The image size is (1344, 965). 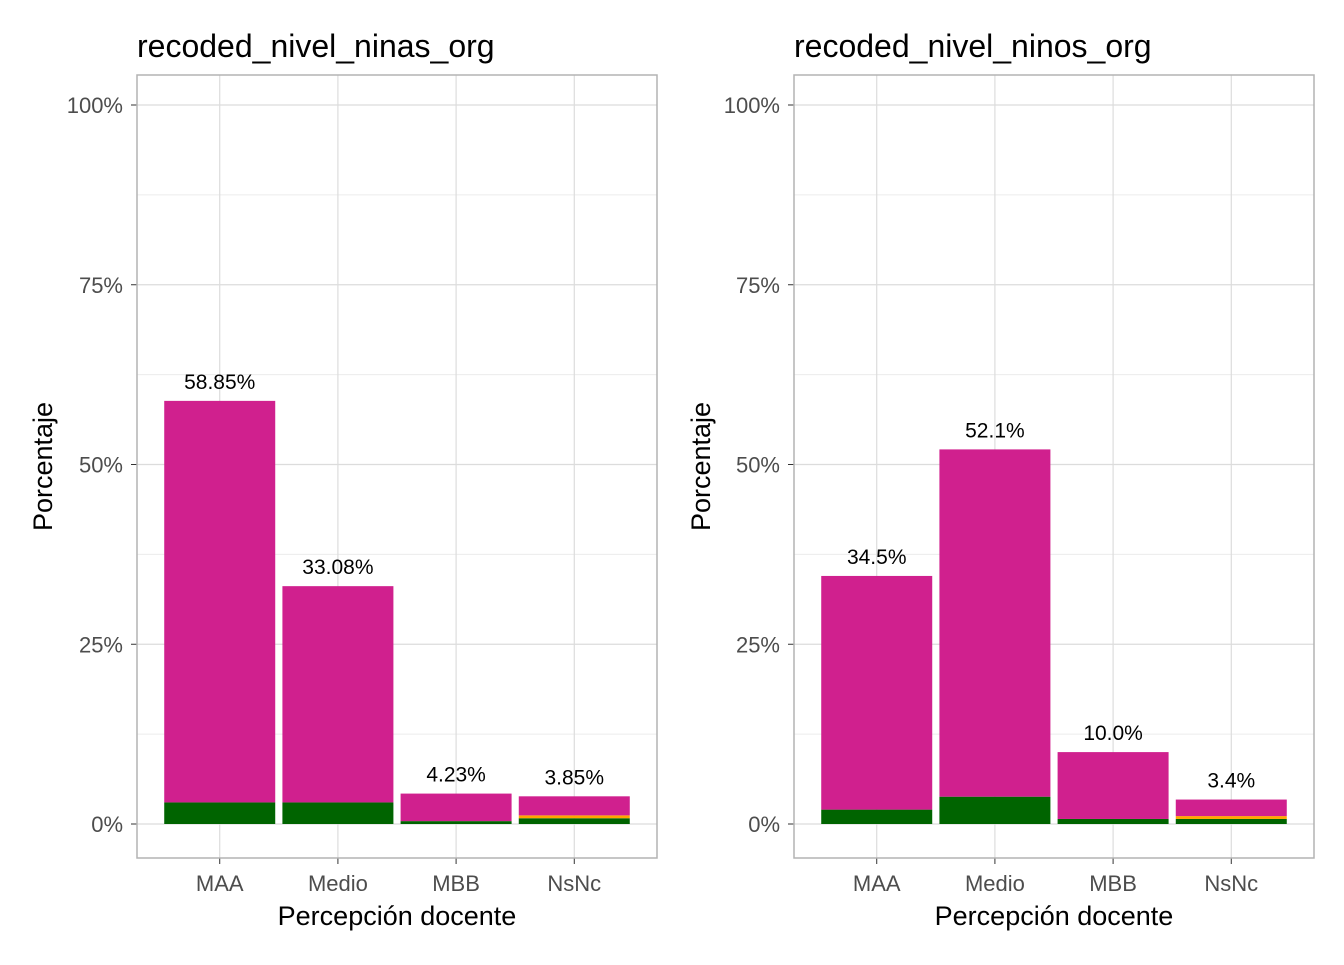 What do you see at coordinates (574, 777) in the screenshot?
I see `data-label: 3.85%` at bounding box center [574, 777].